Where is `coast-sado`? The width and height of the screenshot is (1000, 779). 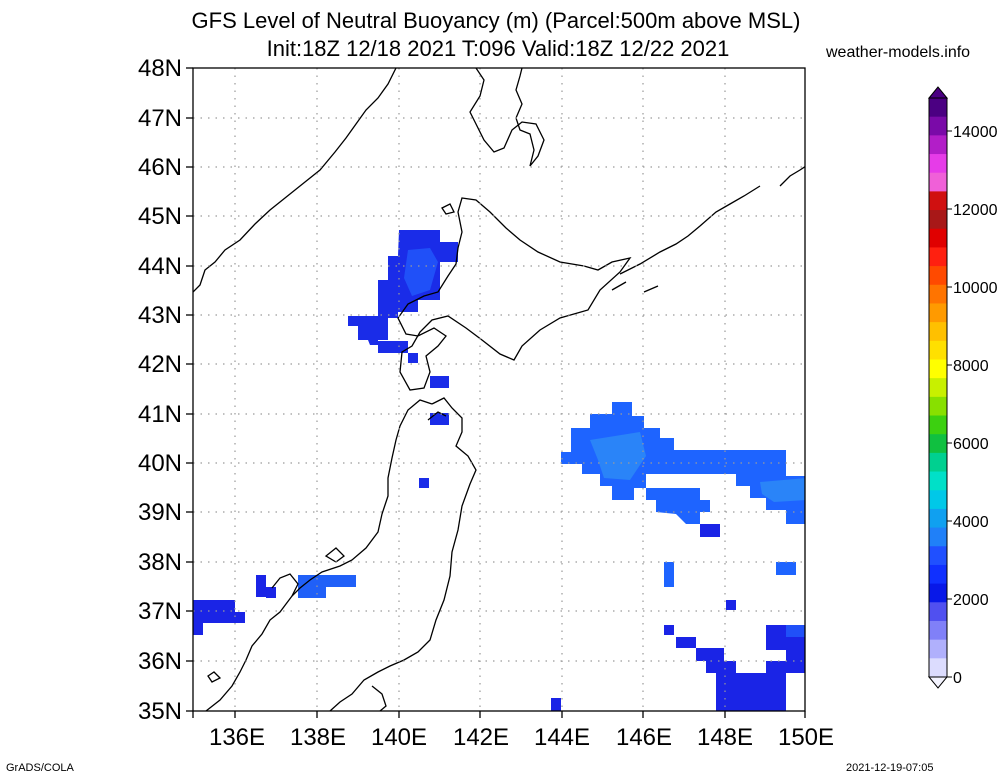 coast-sado is located at coordinates (334, 555).